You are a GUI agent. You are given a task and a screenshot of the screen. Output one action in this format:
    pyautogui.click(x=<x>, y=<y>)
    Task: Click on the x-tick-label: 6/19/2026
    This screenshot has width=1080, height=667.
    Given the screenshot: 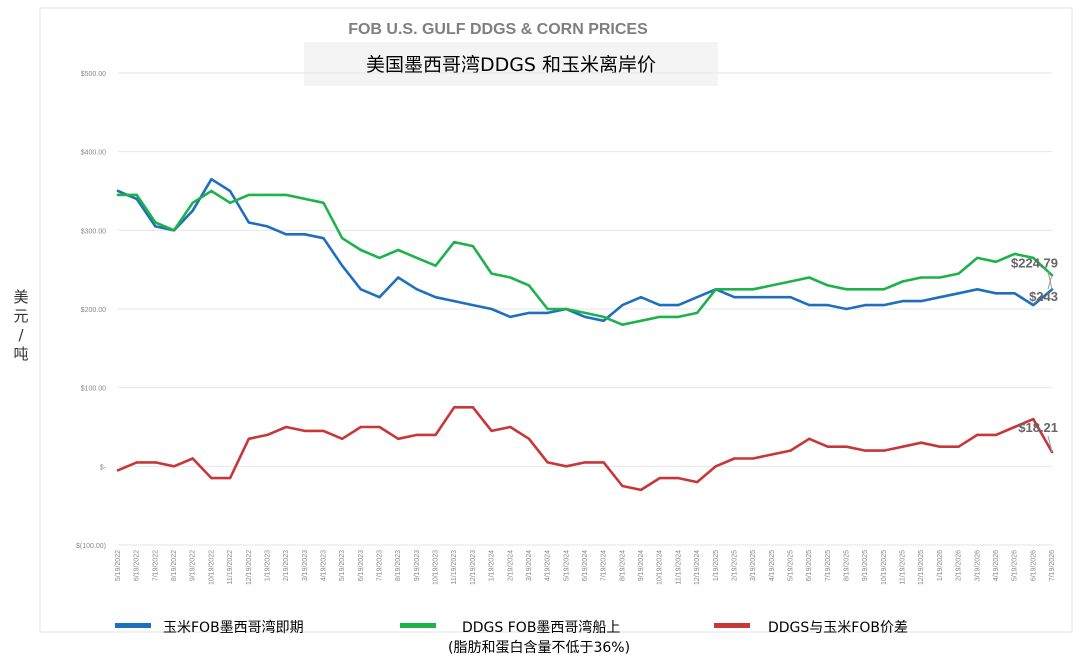 What is the action you would take?
    pyautogui.click(x=1033, y=565)
    